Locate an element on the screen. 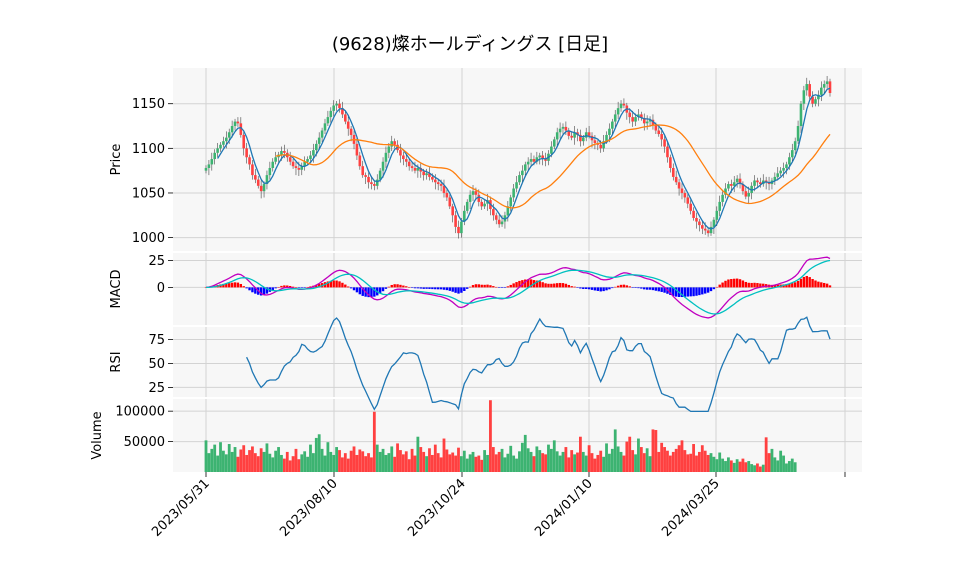  x-tick-label-0: 2023/05/31 is located at coordinates (181, 508).